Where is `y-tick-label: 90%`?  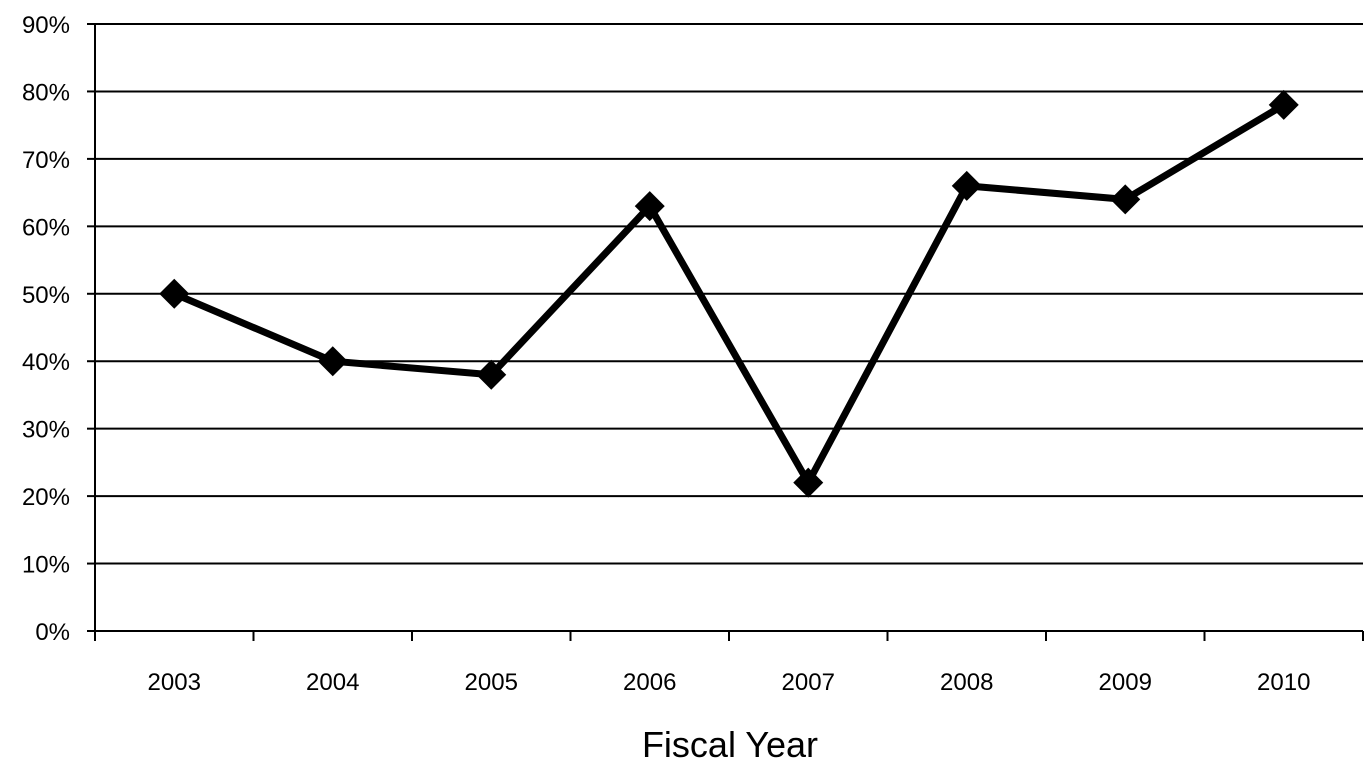 y-tick-label: 90% is located at coordinates (46, 25).